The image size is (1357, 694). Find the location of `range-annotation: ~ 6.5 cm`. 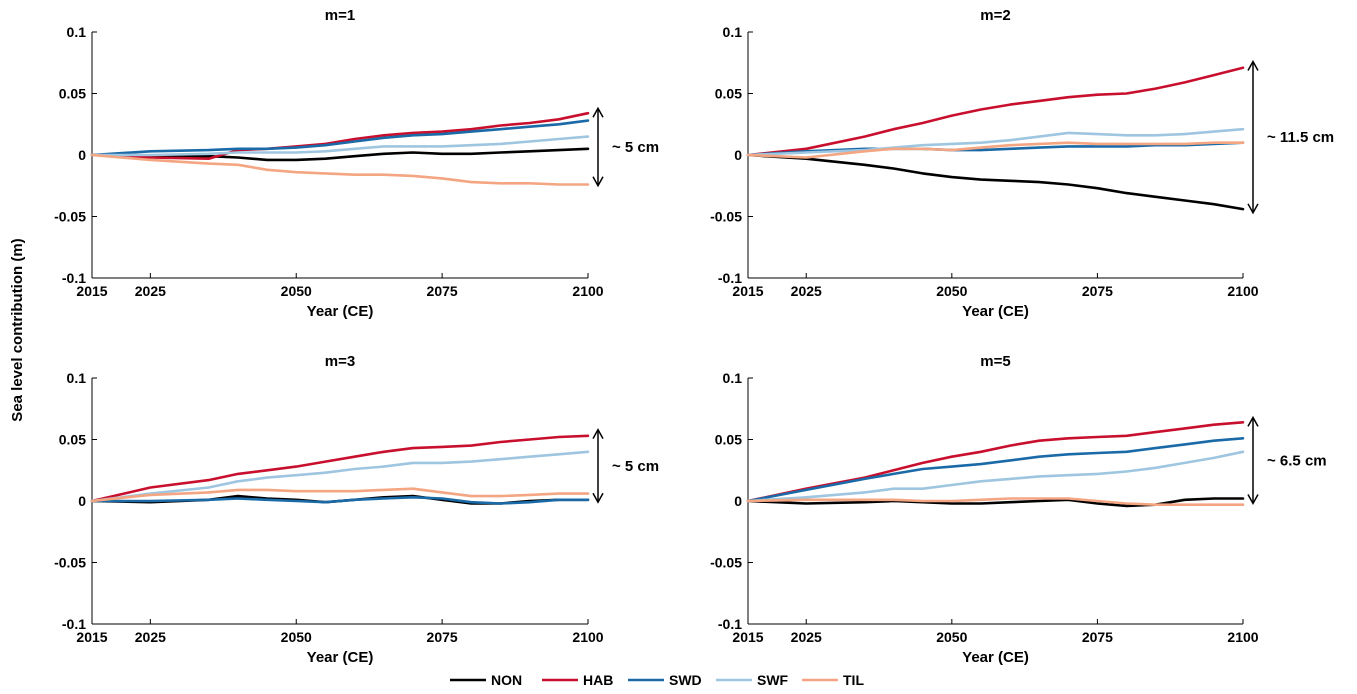

range-annotation: ~ 6.5 cm is located at coordinates (1297, 460).